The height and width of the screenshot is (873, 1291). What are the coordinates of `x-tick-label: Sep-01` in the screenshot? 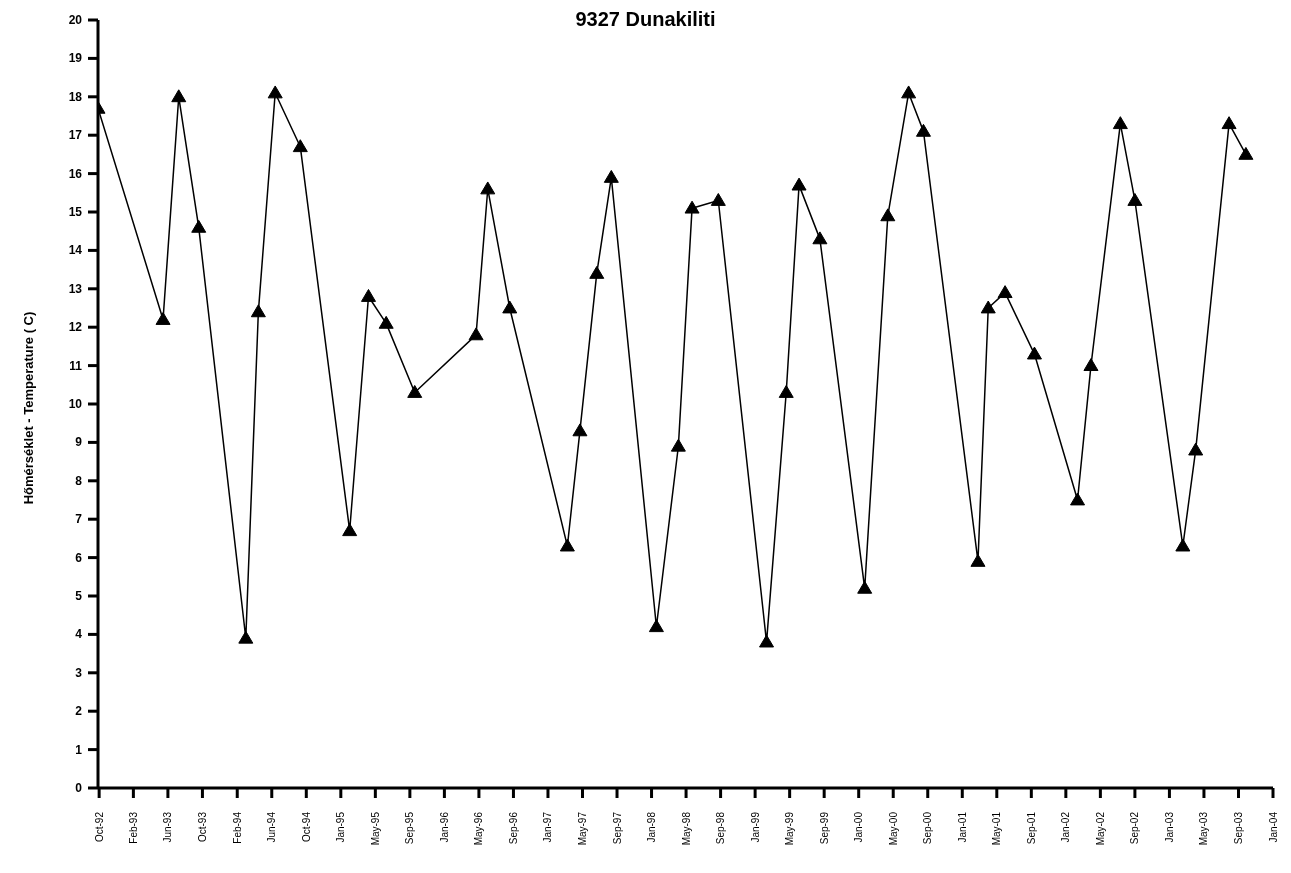 It's located at (1031, 828).